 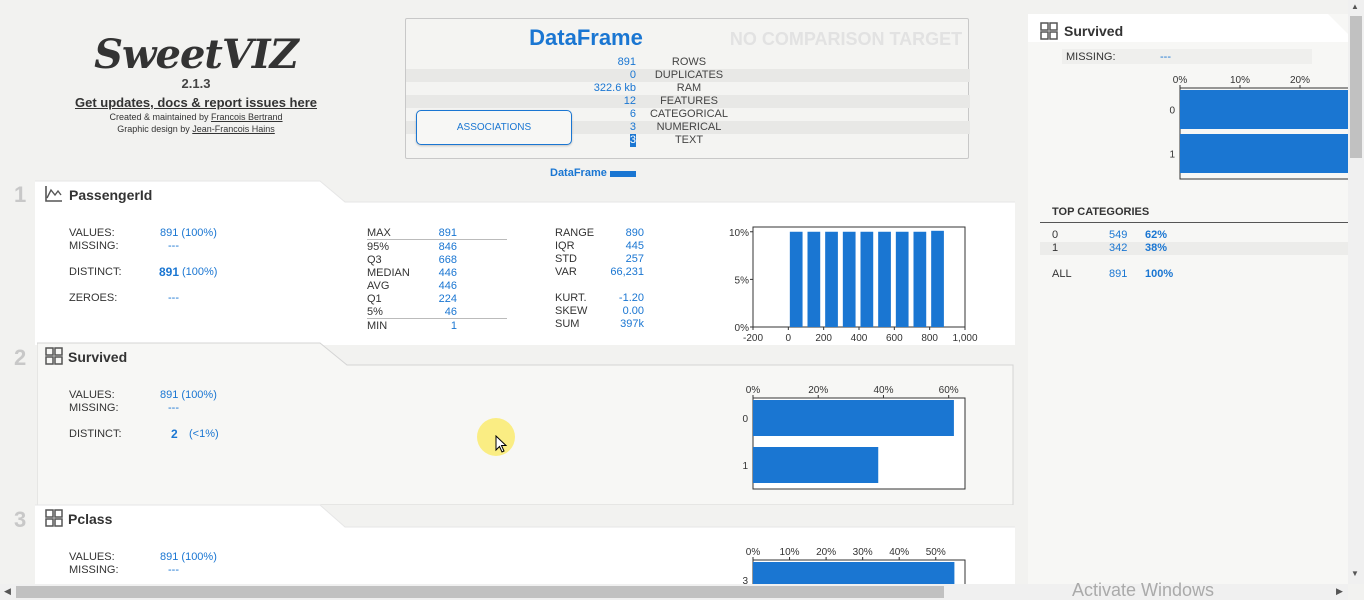 I want to click on vertical-scroll-thumb, so click(x=1356, y=87).